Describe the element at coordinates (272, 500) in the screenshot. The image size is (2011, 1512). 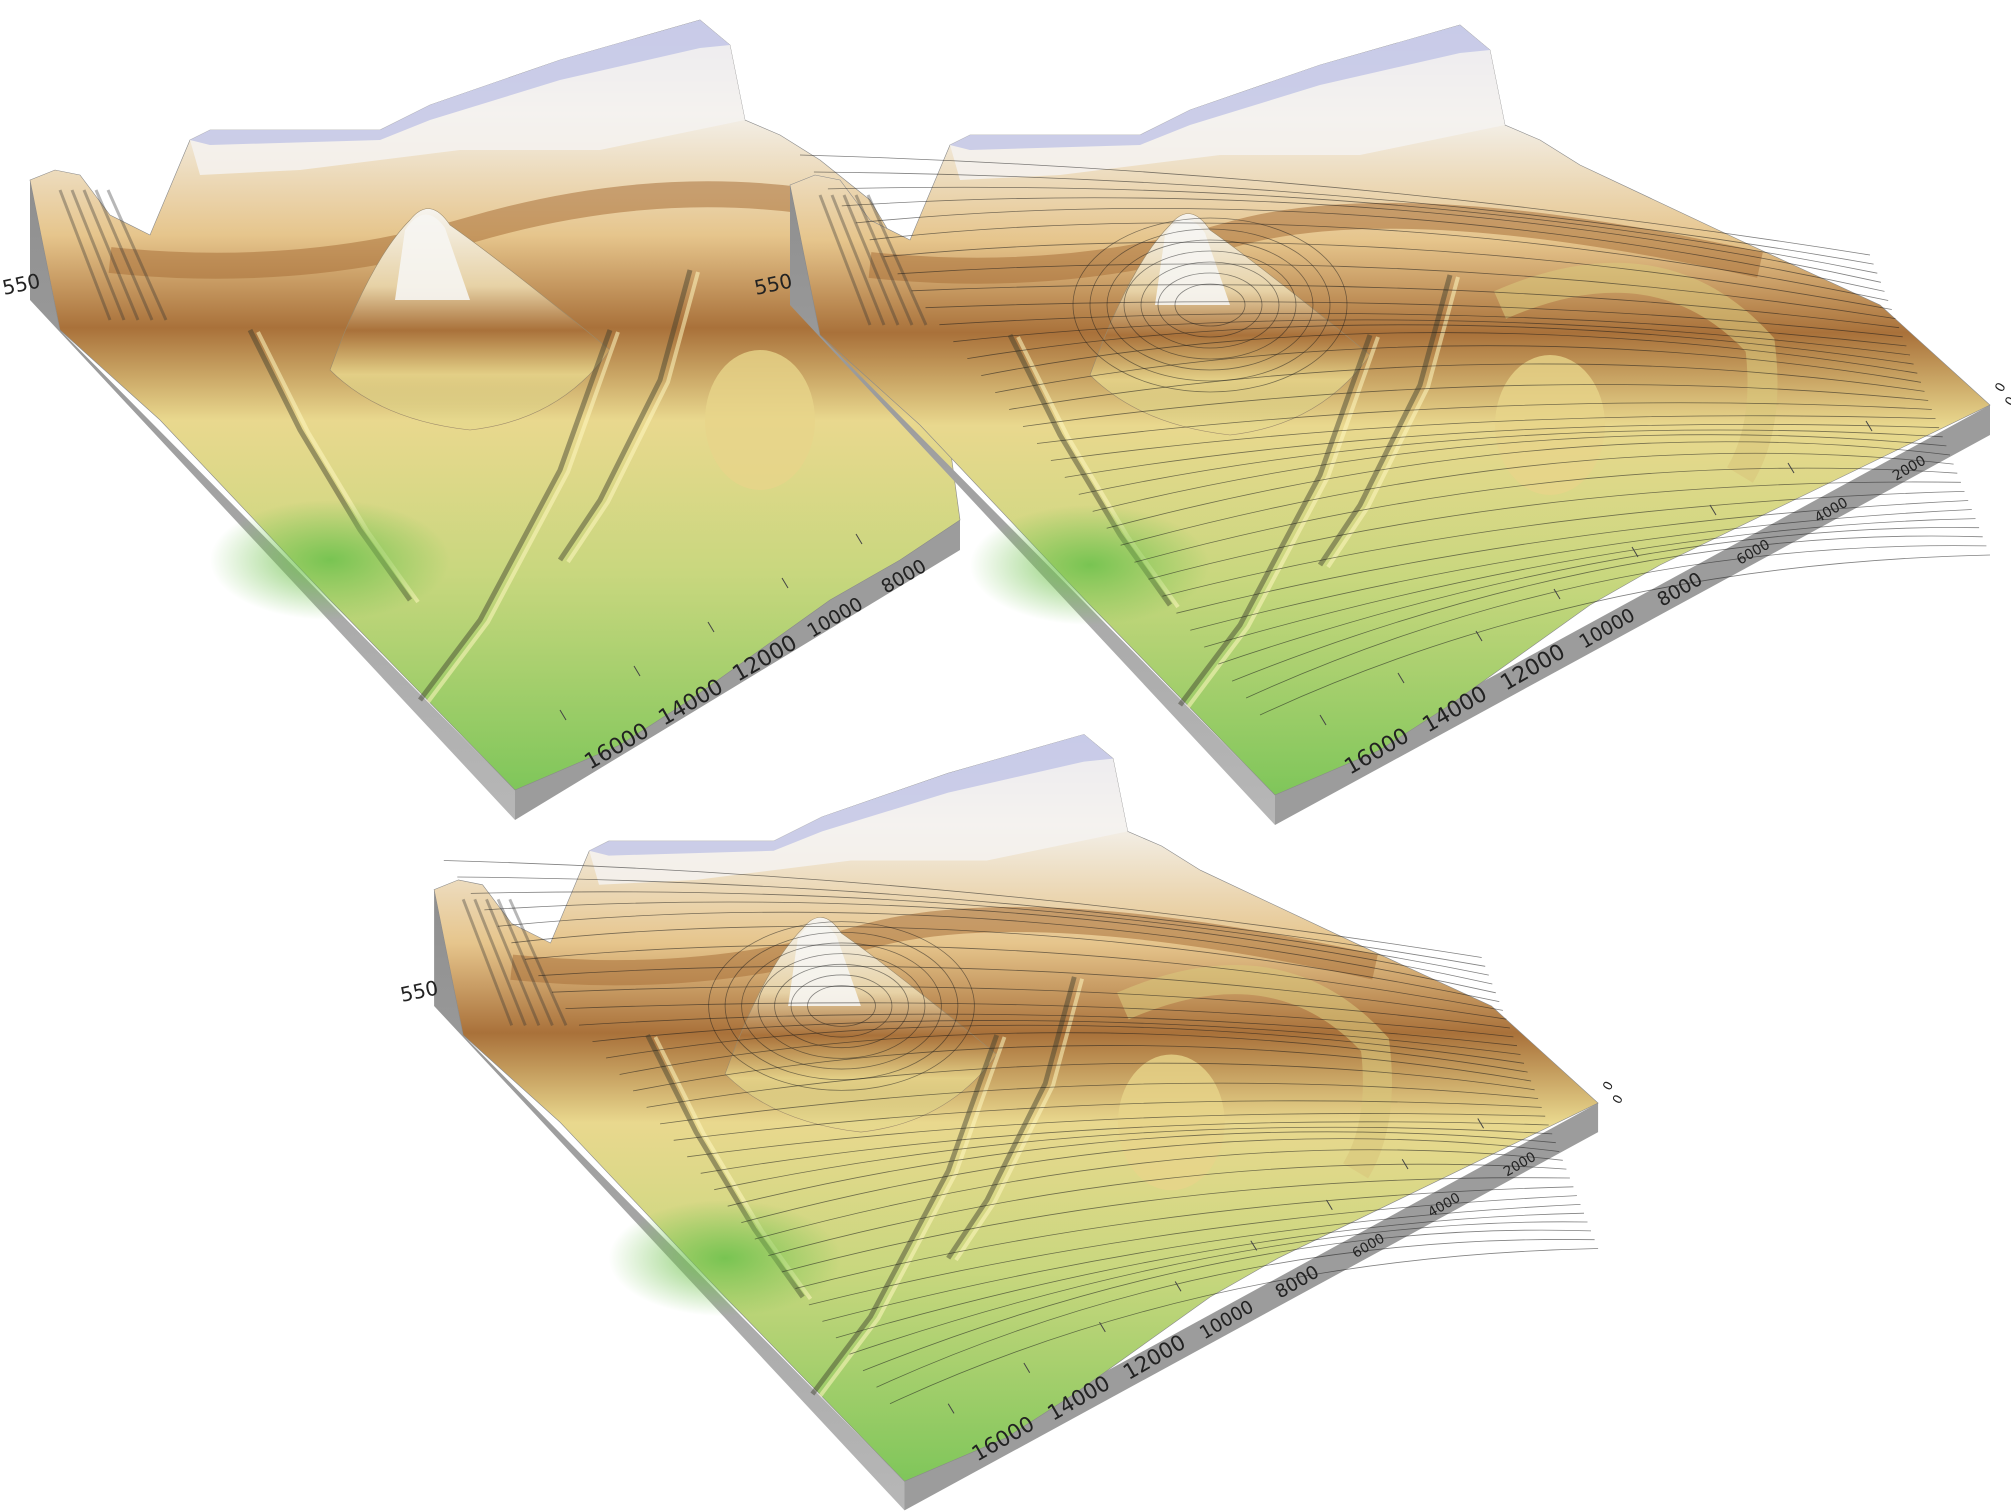
I see `terrain-left-side` at that location.